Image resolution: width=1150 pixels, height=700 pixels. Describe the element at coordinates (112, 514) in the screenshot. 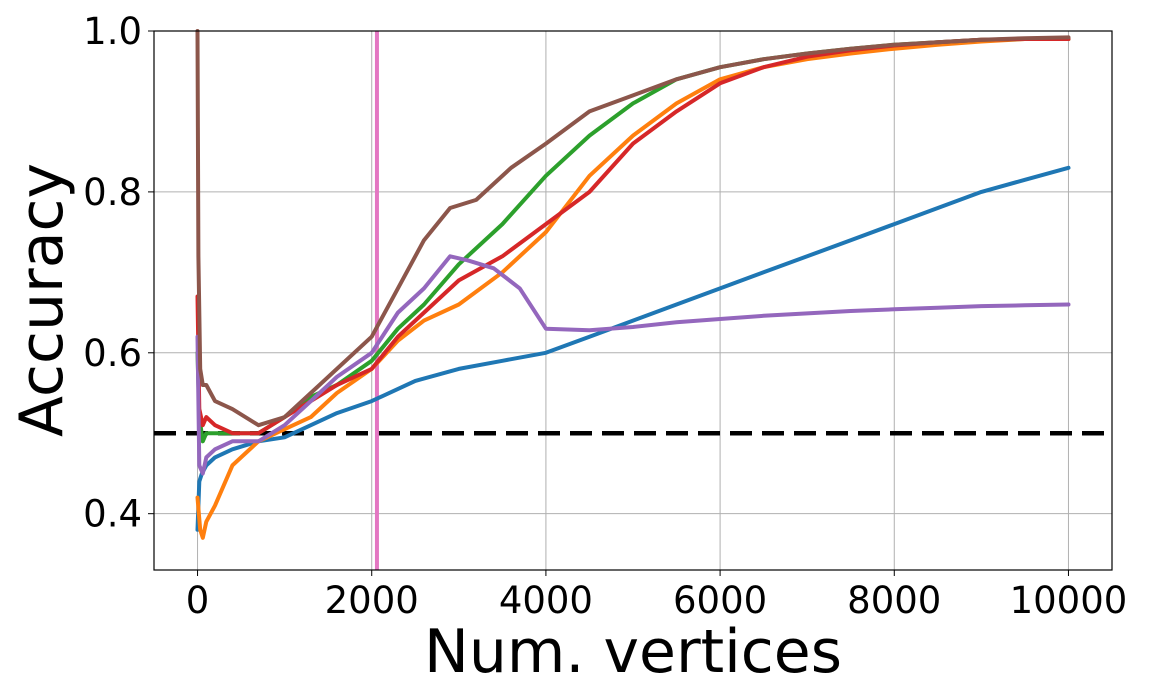

I see `y-tick-label: 0.4` at that location.